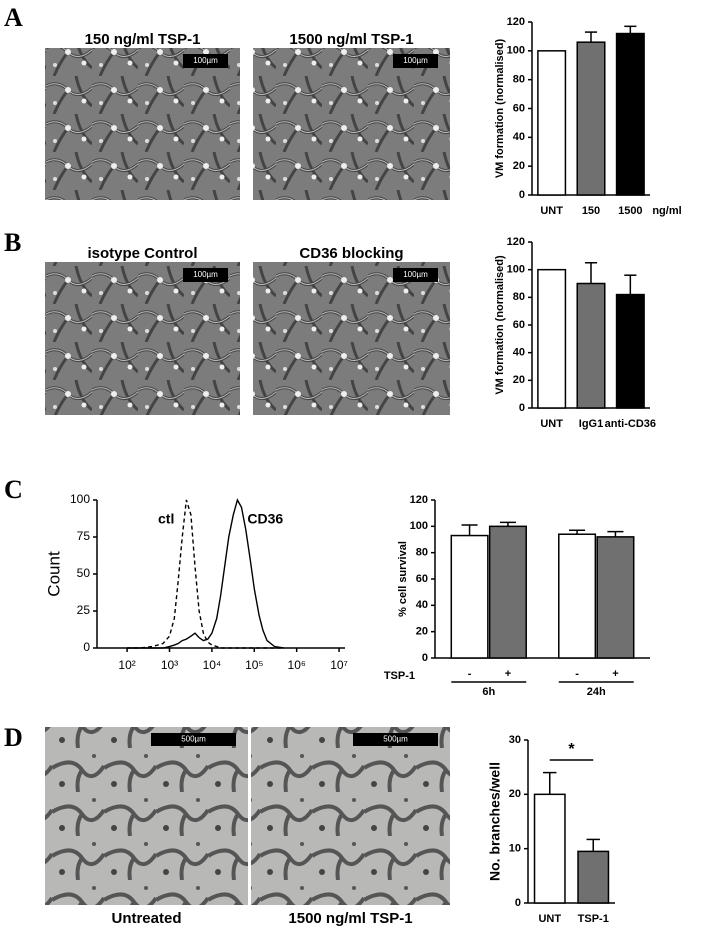 Image resolution: width=709 pixels, height=929 pixels. I want to click on y-axis-label: No. branches/well, so click(495, 821).